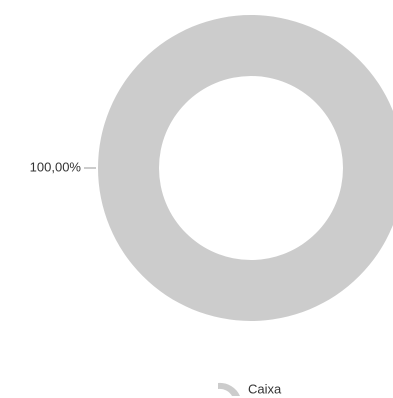 This screenshot has width=393, height=398. I want to click on slice-label: 100,00%, so click(56, 166).